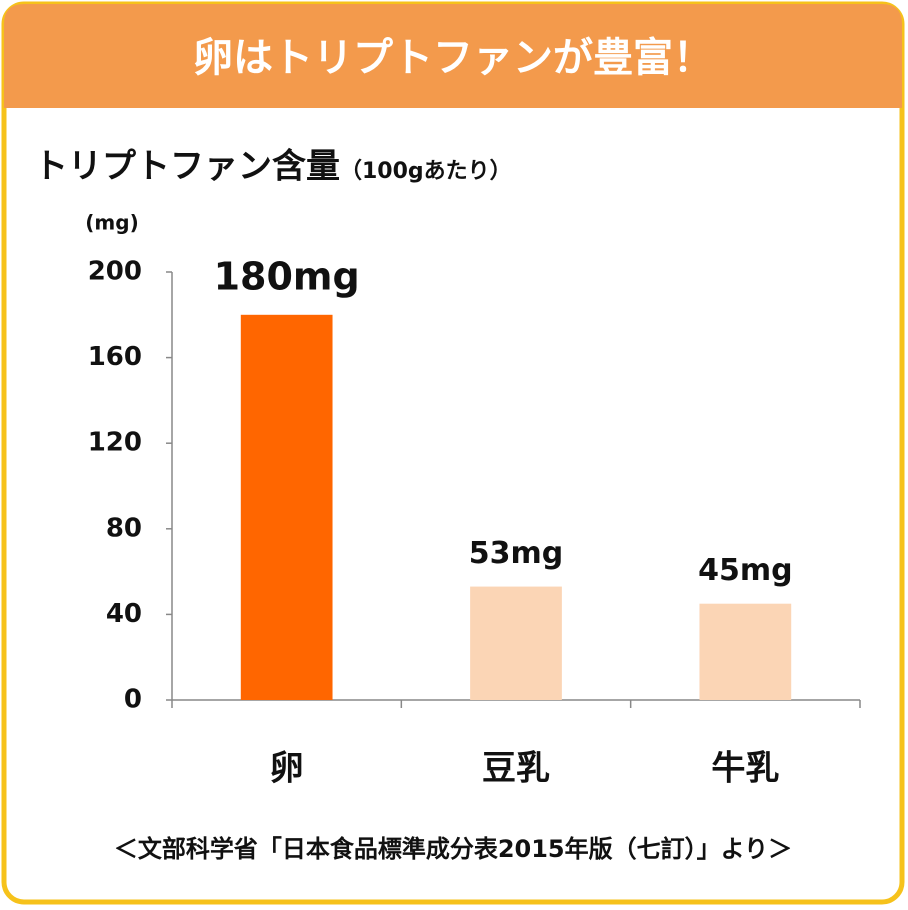 Image resolution: width=908 pixels, height=910 pixels. What do you see at coordinates (124, 614) in the screenshot?
I see `y-tick-label: 40` at bounding box center [124, 614].